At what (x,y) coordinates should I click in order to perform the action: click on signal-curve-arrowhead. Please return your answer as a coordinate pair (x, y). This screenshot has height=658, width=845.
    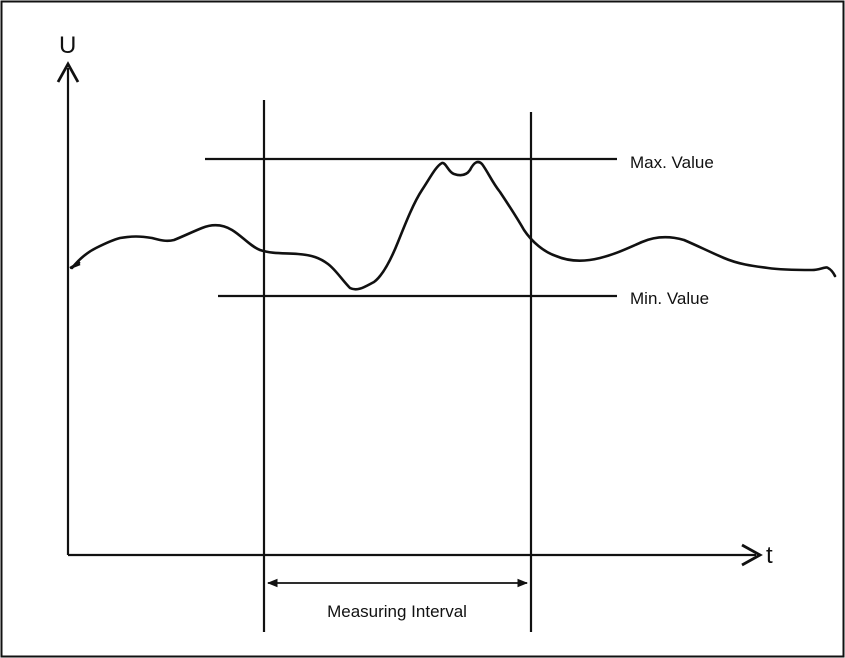
    Looking at the image, I should click on (75, 265).